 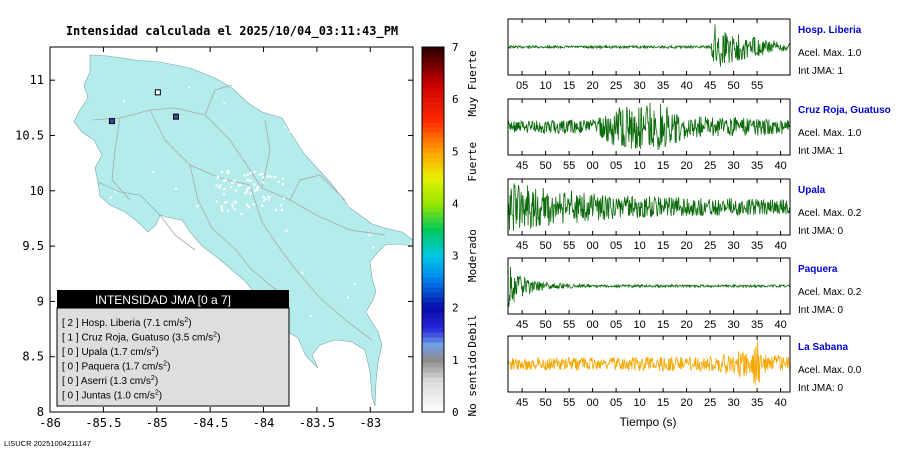 I want to click on legend-item: [ 0 ] Upala (1.7 cm/s2), so click(x=110, y=352).